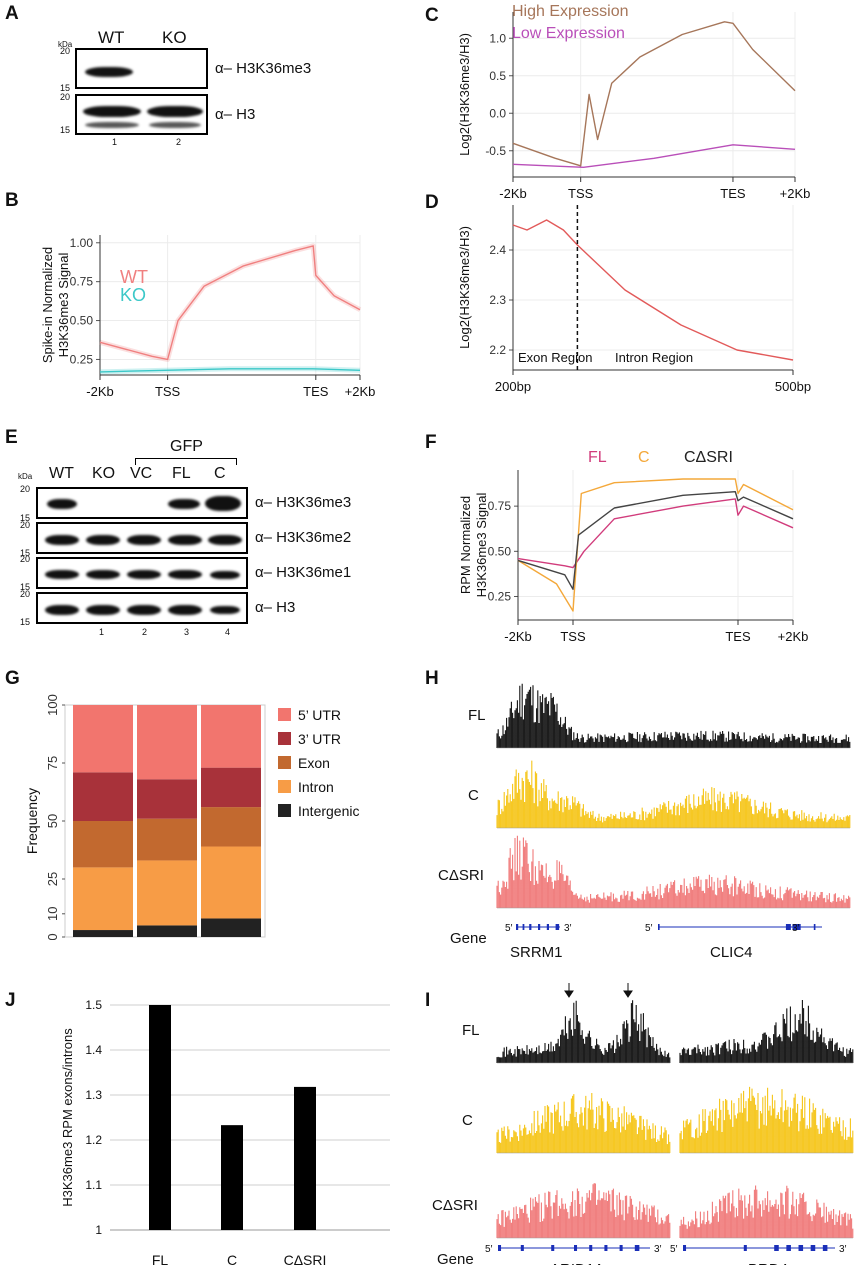  Describe the element at coordinates (12, 13) in the screenshot. I see `panel-label-a: A` at that location.